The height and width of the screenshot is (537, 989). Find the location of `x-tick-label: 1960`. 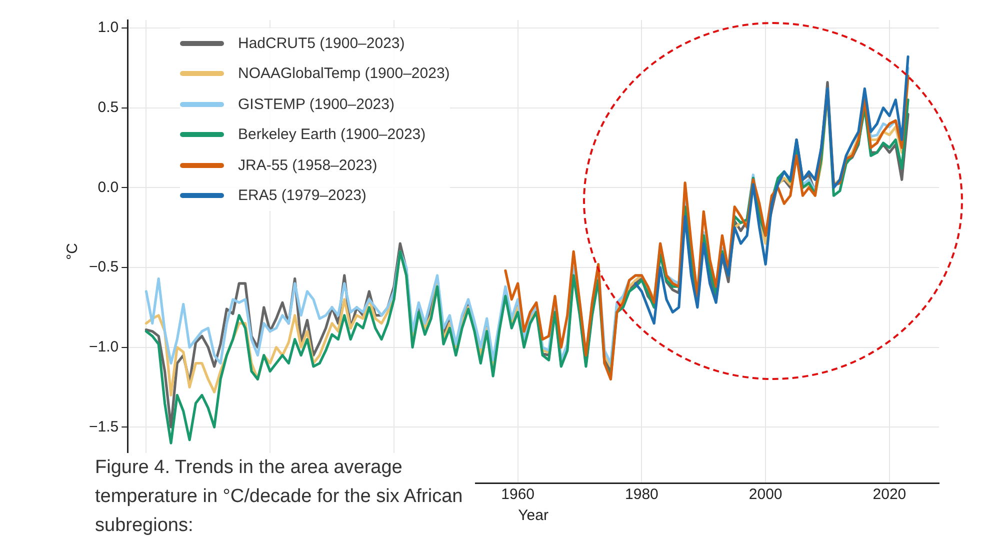

x-tick-label: 1960 is located at coordinates (518, 495).